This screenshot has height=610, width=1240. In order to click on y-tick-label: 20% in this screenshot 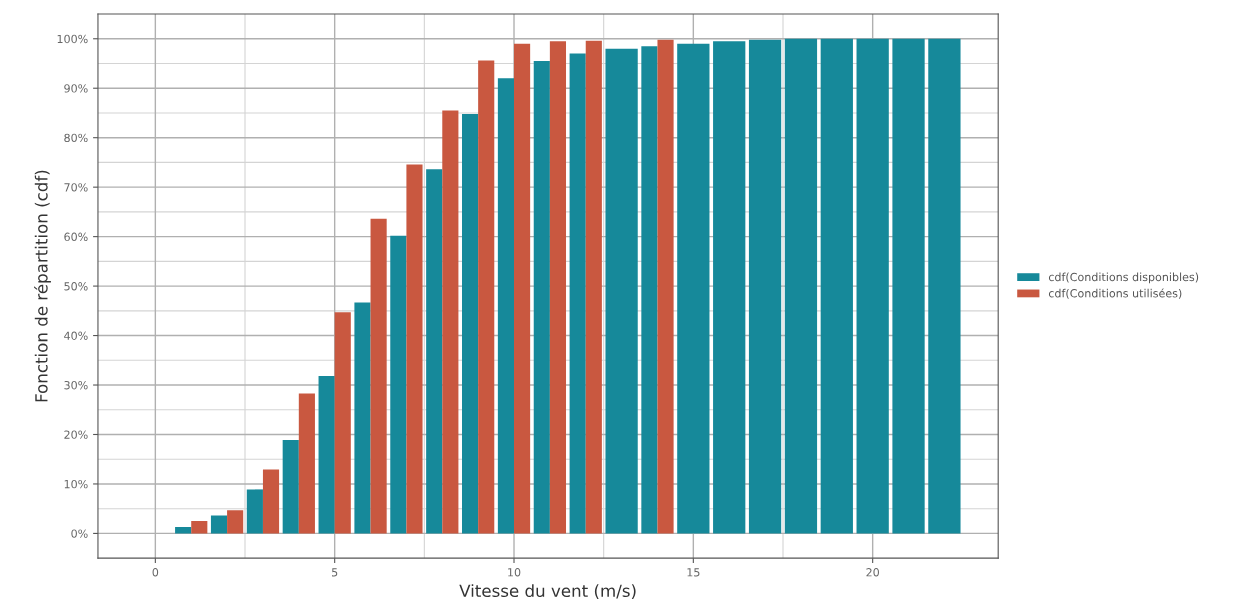, I will do `click(76, 434)`.